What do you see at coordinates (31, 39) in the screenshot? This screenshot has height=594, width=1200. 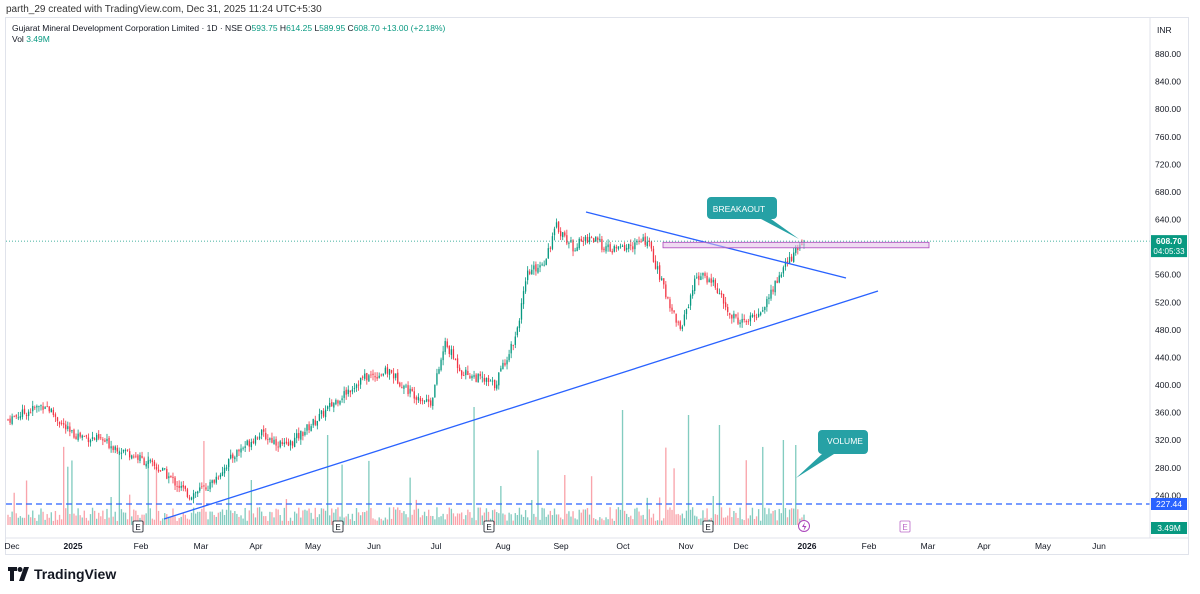 I see `volume-legend: Vol 3.49M` at bounding box center [31, 39].